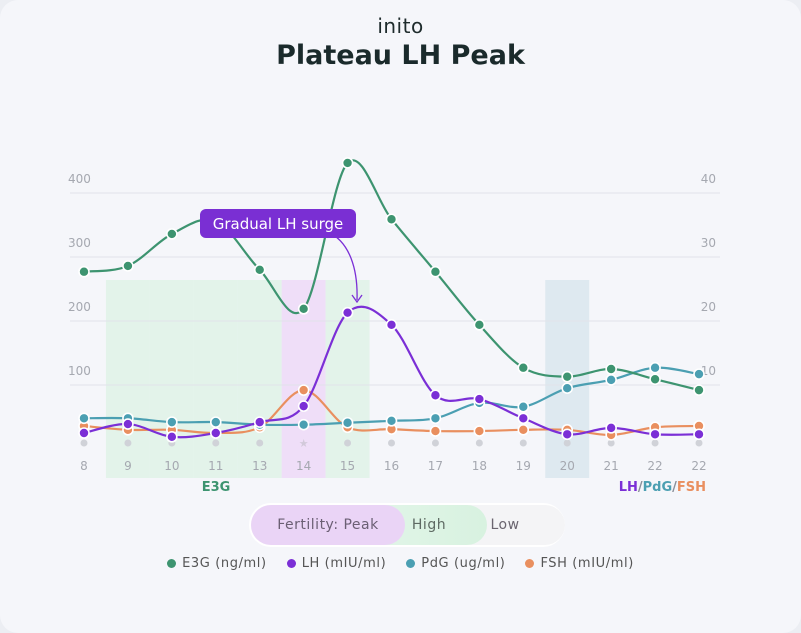 The height and width of the screenshot is (633, 801). Describe the element at coordinates (79, 307) in the screenshot. I see `left-tick-label: 200` at that location.